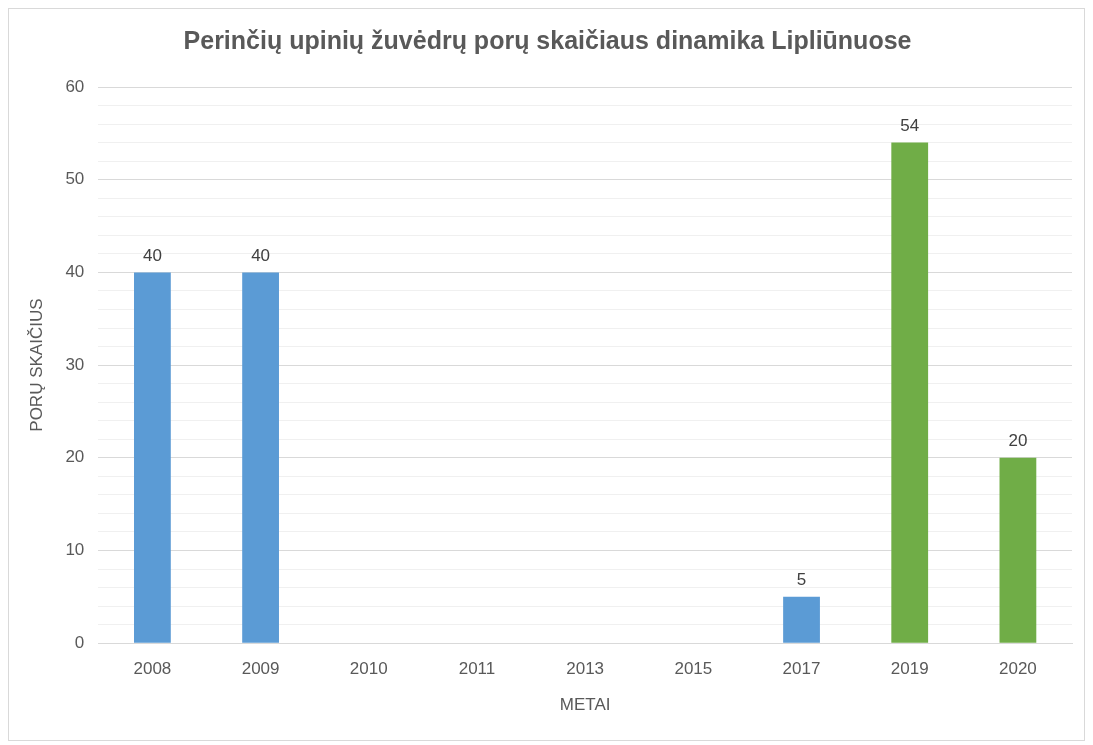  What do you see at coordinates (801, 669) in the screenshot?
I see `x-tick-label: 2017` at bounding box center [801, 669].